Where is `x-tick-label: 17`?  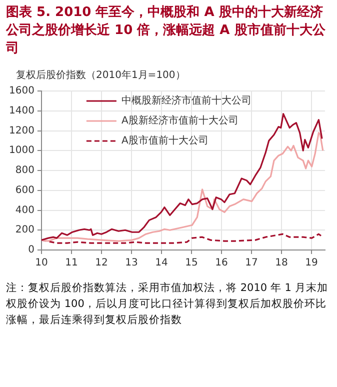
x-tick-label: 17 is located at coordinates (251, 263).